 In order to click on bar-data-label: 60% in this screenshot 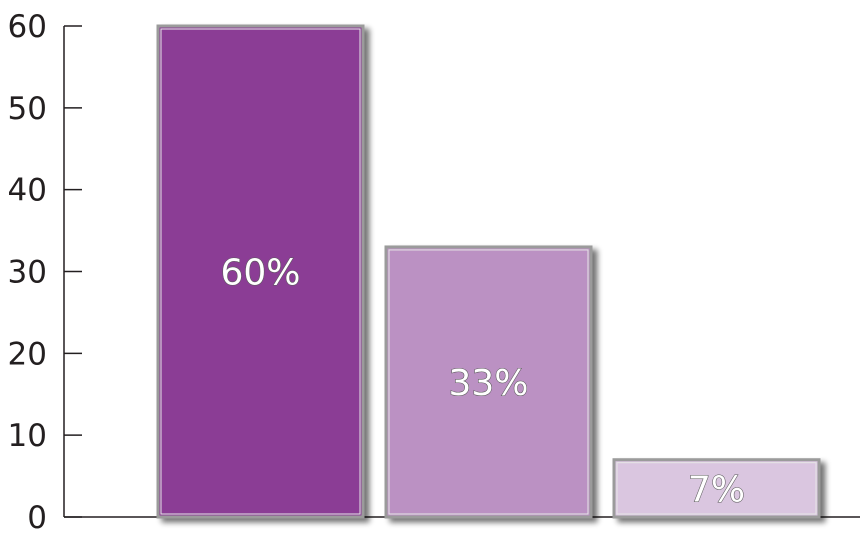, I will do `click(260, 273)`.